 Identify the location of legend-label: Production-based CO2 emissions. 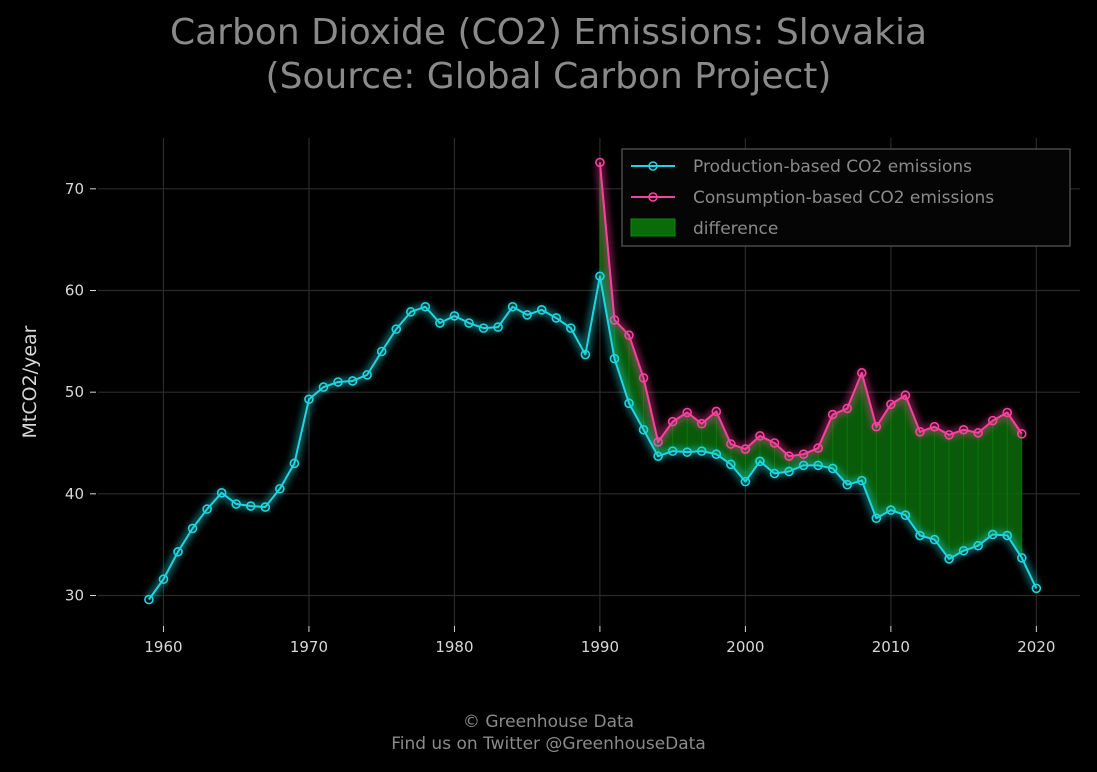
(832, 167).